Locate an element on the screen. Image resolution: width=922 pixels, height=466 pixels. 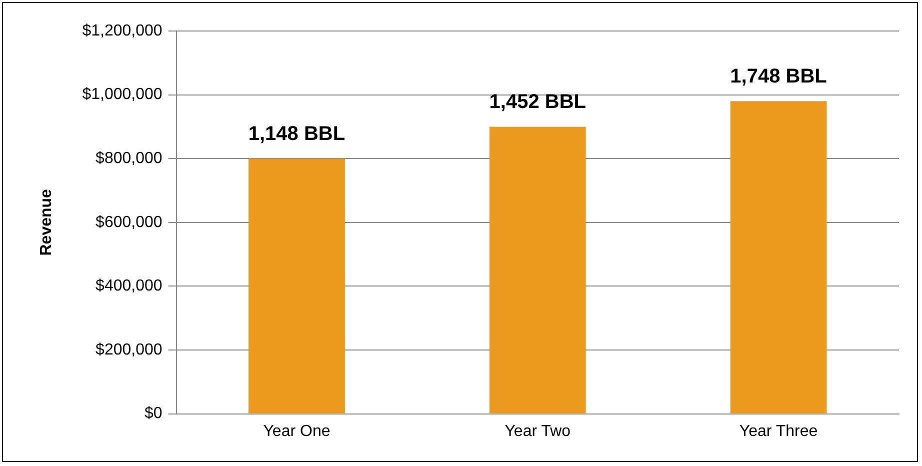
annotation: 1,748 BBL is located at coordinates (778, 77).